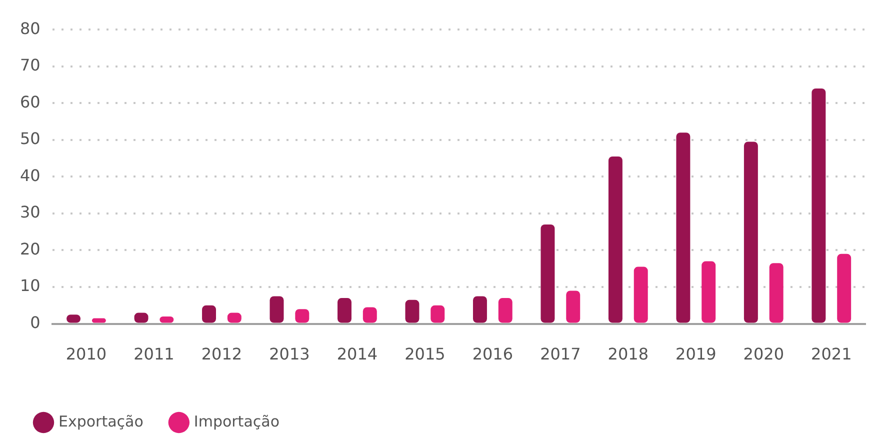 This screenshot has width=882, height=448. What do you see at coordinates (154, 354) in the screenshot?
I see `x-tick-label: 2011` at bounding box center [154, 354].